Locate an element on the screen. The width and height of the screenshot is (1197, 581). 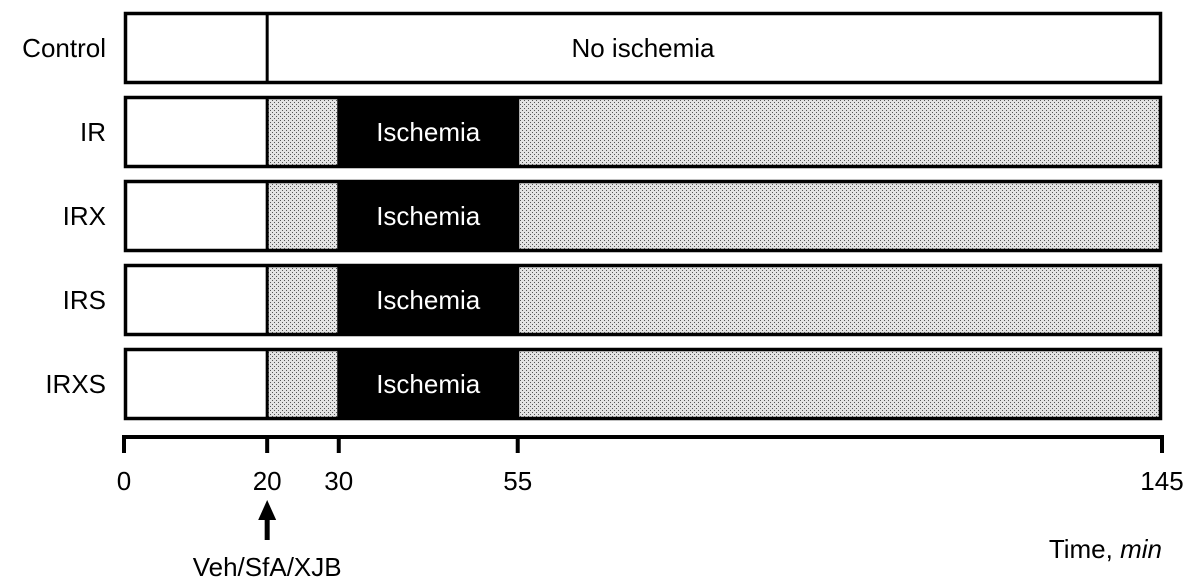
protocol-row: IR Ischemia is located at coordinates (621, 132).